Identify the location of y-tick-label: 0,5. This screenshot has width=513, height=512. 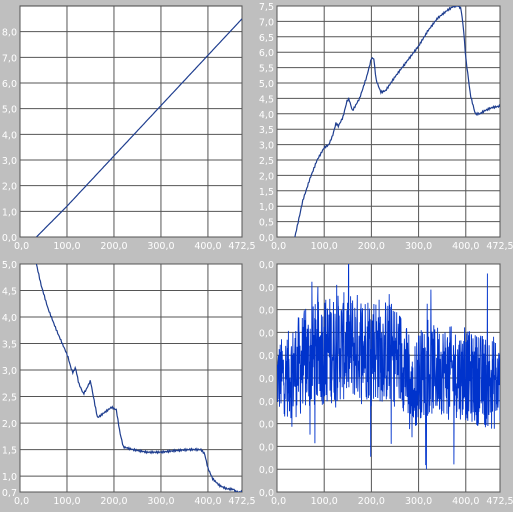
(266, 223).